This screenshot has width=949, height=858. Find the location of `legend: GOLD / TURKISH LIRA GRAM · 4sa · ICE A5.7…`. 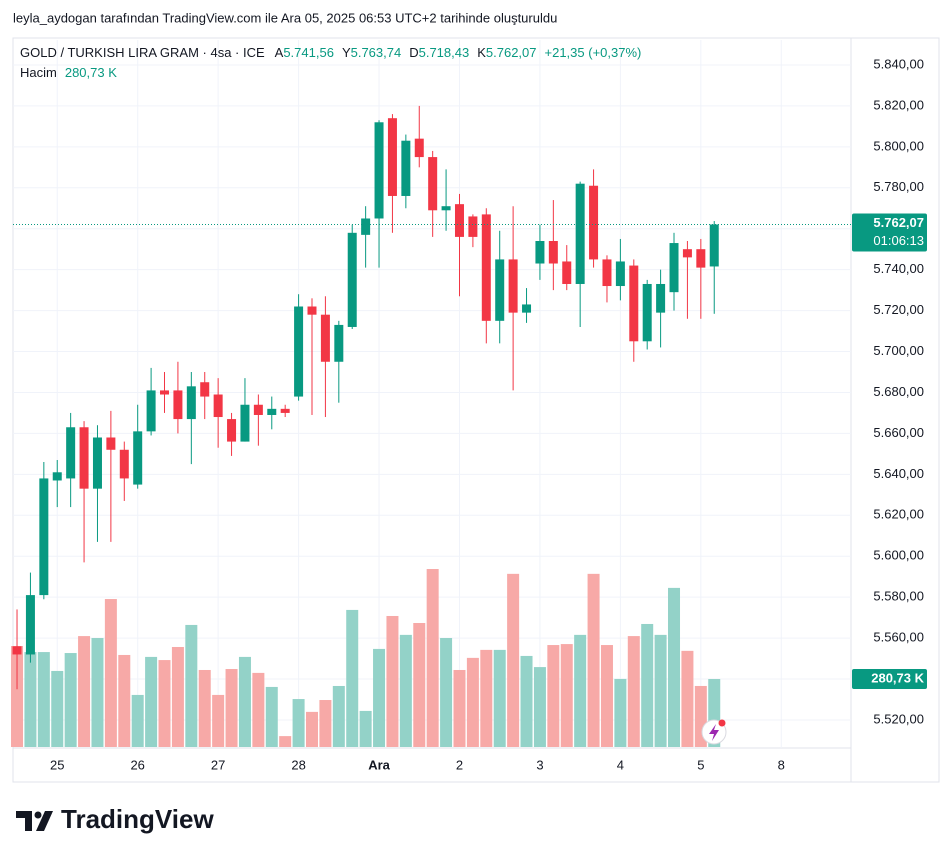

legend: GOLD / TURKISH LIRA GRAM · 4sa · ICE A5.7… is located at coordinates (330, 62).